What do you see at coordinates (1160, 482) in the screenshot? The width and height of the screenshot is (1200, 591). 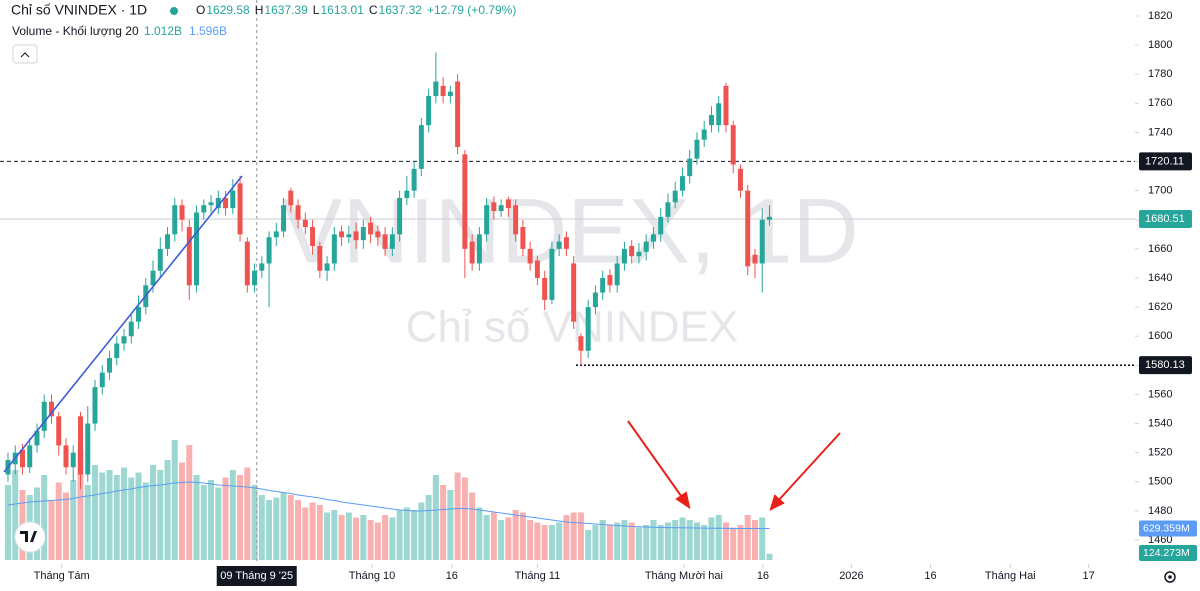 I see `y-tick-label: 1500` at bounding box center [1160, 482].